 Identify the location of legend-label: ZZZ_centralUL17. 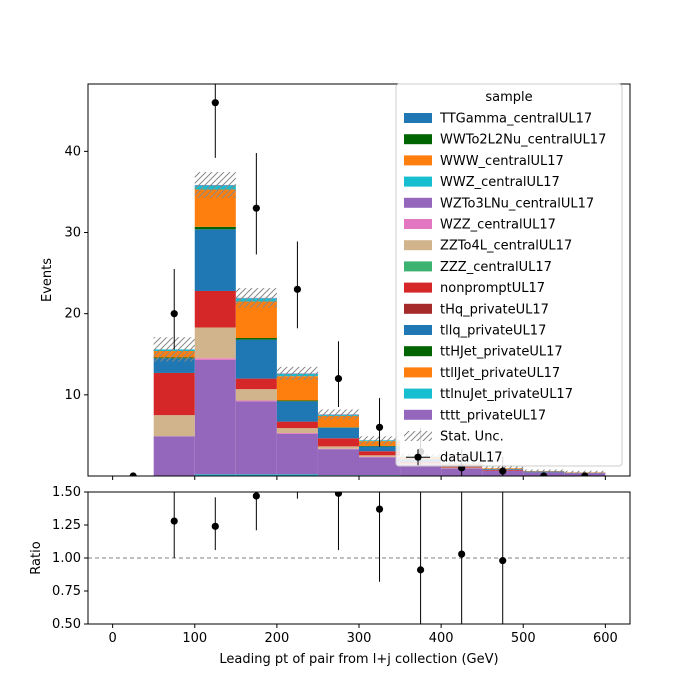
(496, 267).